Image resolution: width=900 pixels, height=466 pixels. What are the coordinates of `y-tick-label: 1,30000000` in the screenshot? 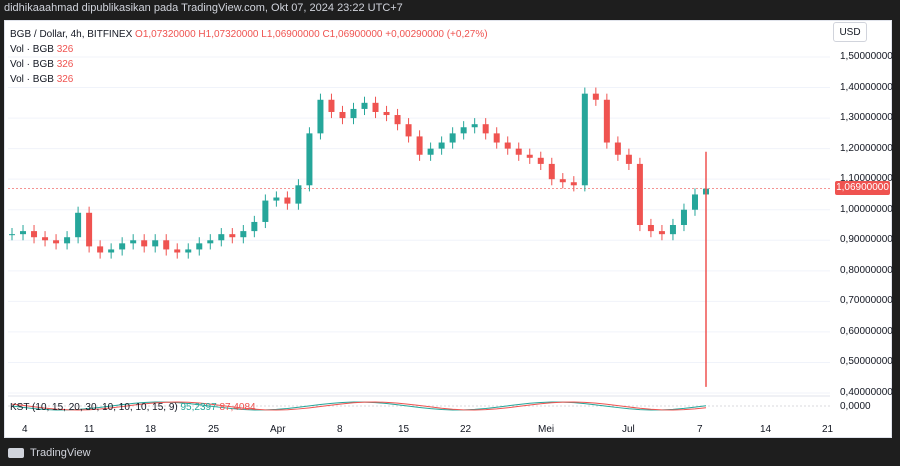 It's located at (866, 118).